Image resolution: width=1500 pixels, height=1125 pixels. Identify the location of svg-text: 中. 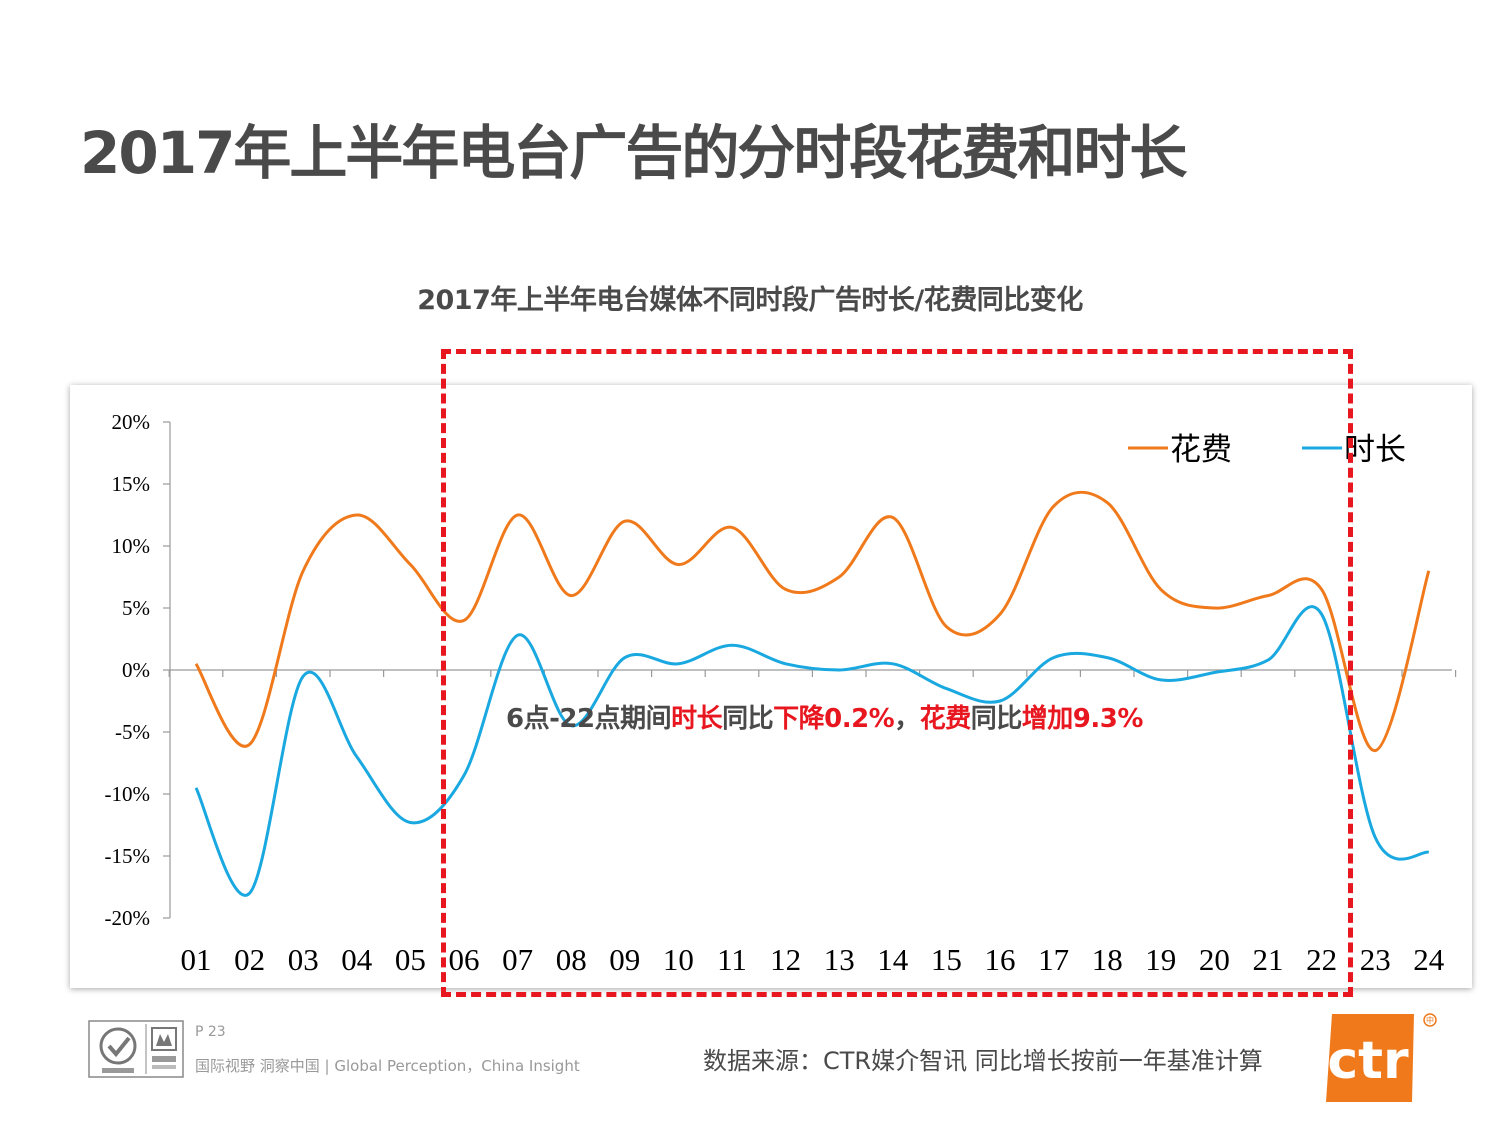
(1430, 1020).